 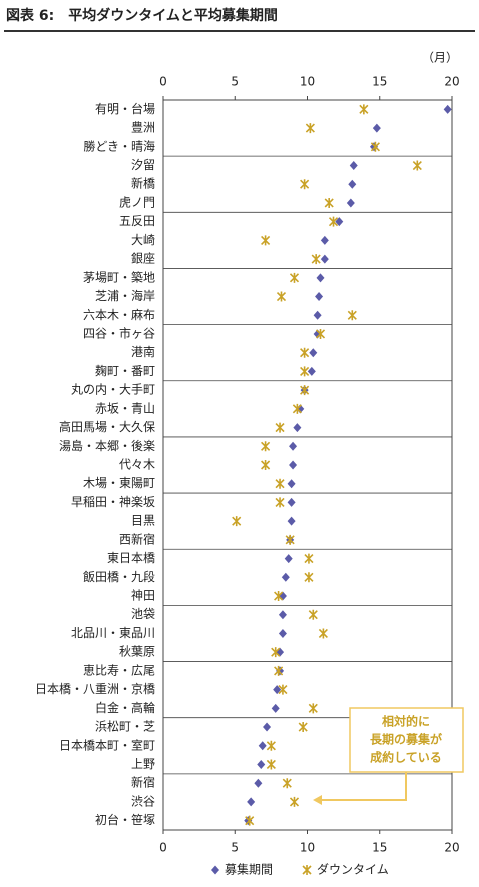 What do you see at coordinates (406, 757) in the screenshot?
I see `annotation-text: 成約している` at bounding box center [406, 757].